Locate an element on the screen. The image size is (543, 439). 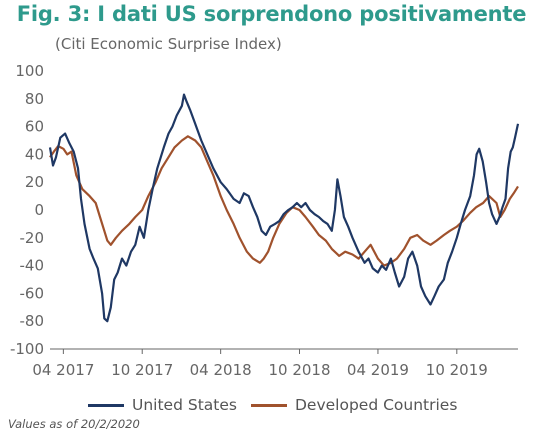
y-tick-label: 0 is located at coordinates (39, 210).